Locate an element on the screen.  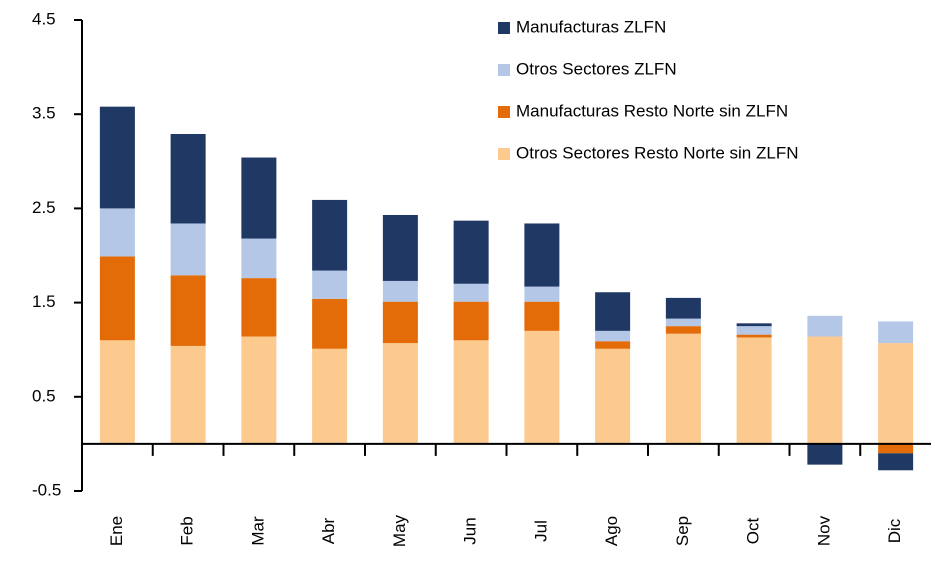
x-tick-label: Jul is located at coordinates (540, 531).